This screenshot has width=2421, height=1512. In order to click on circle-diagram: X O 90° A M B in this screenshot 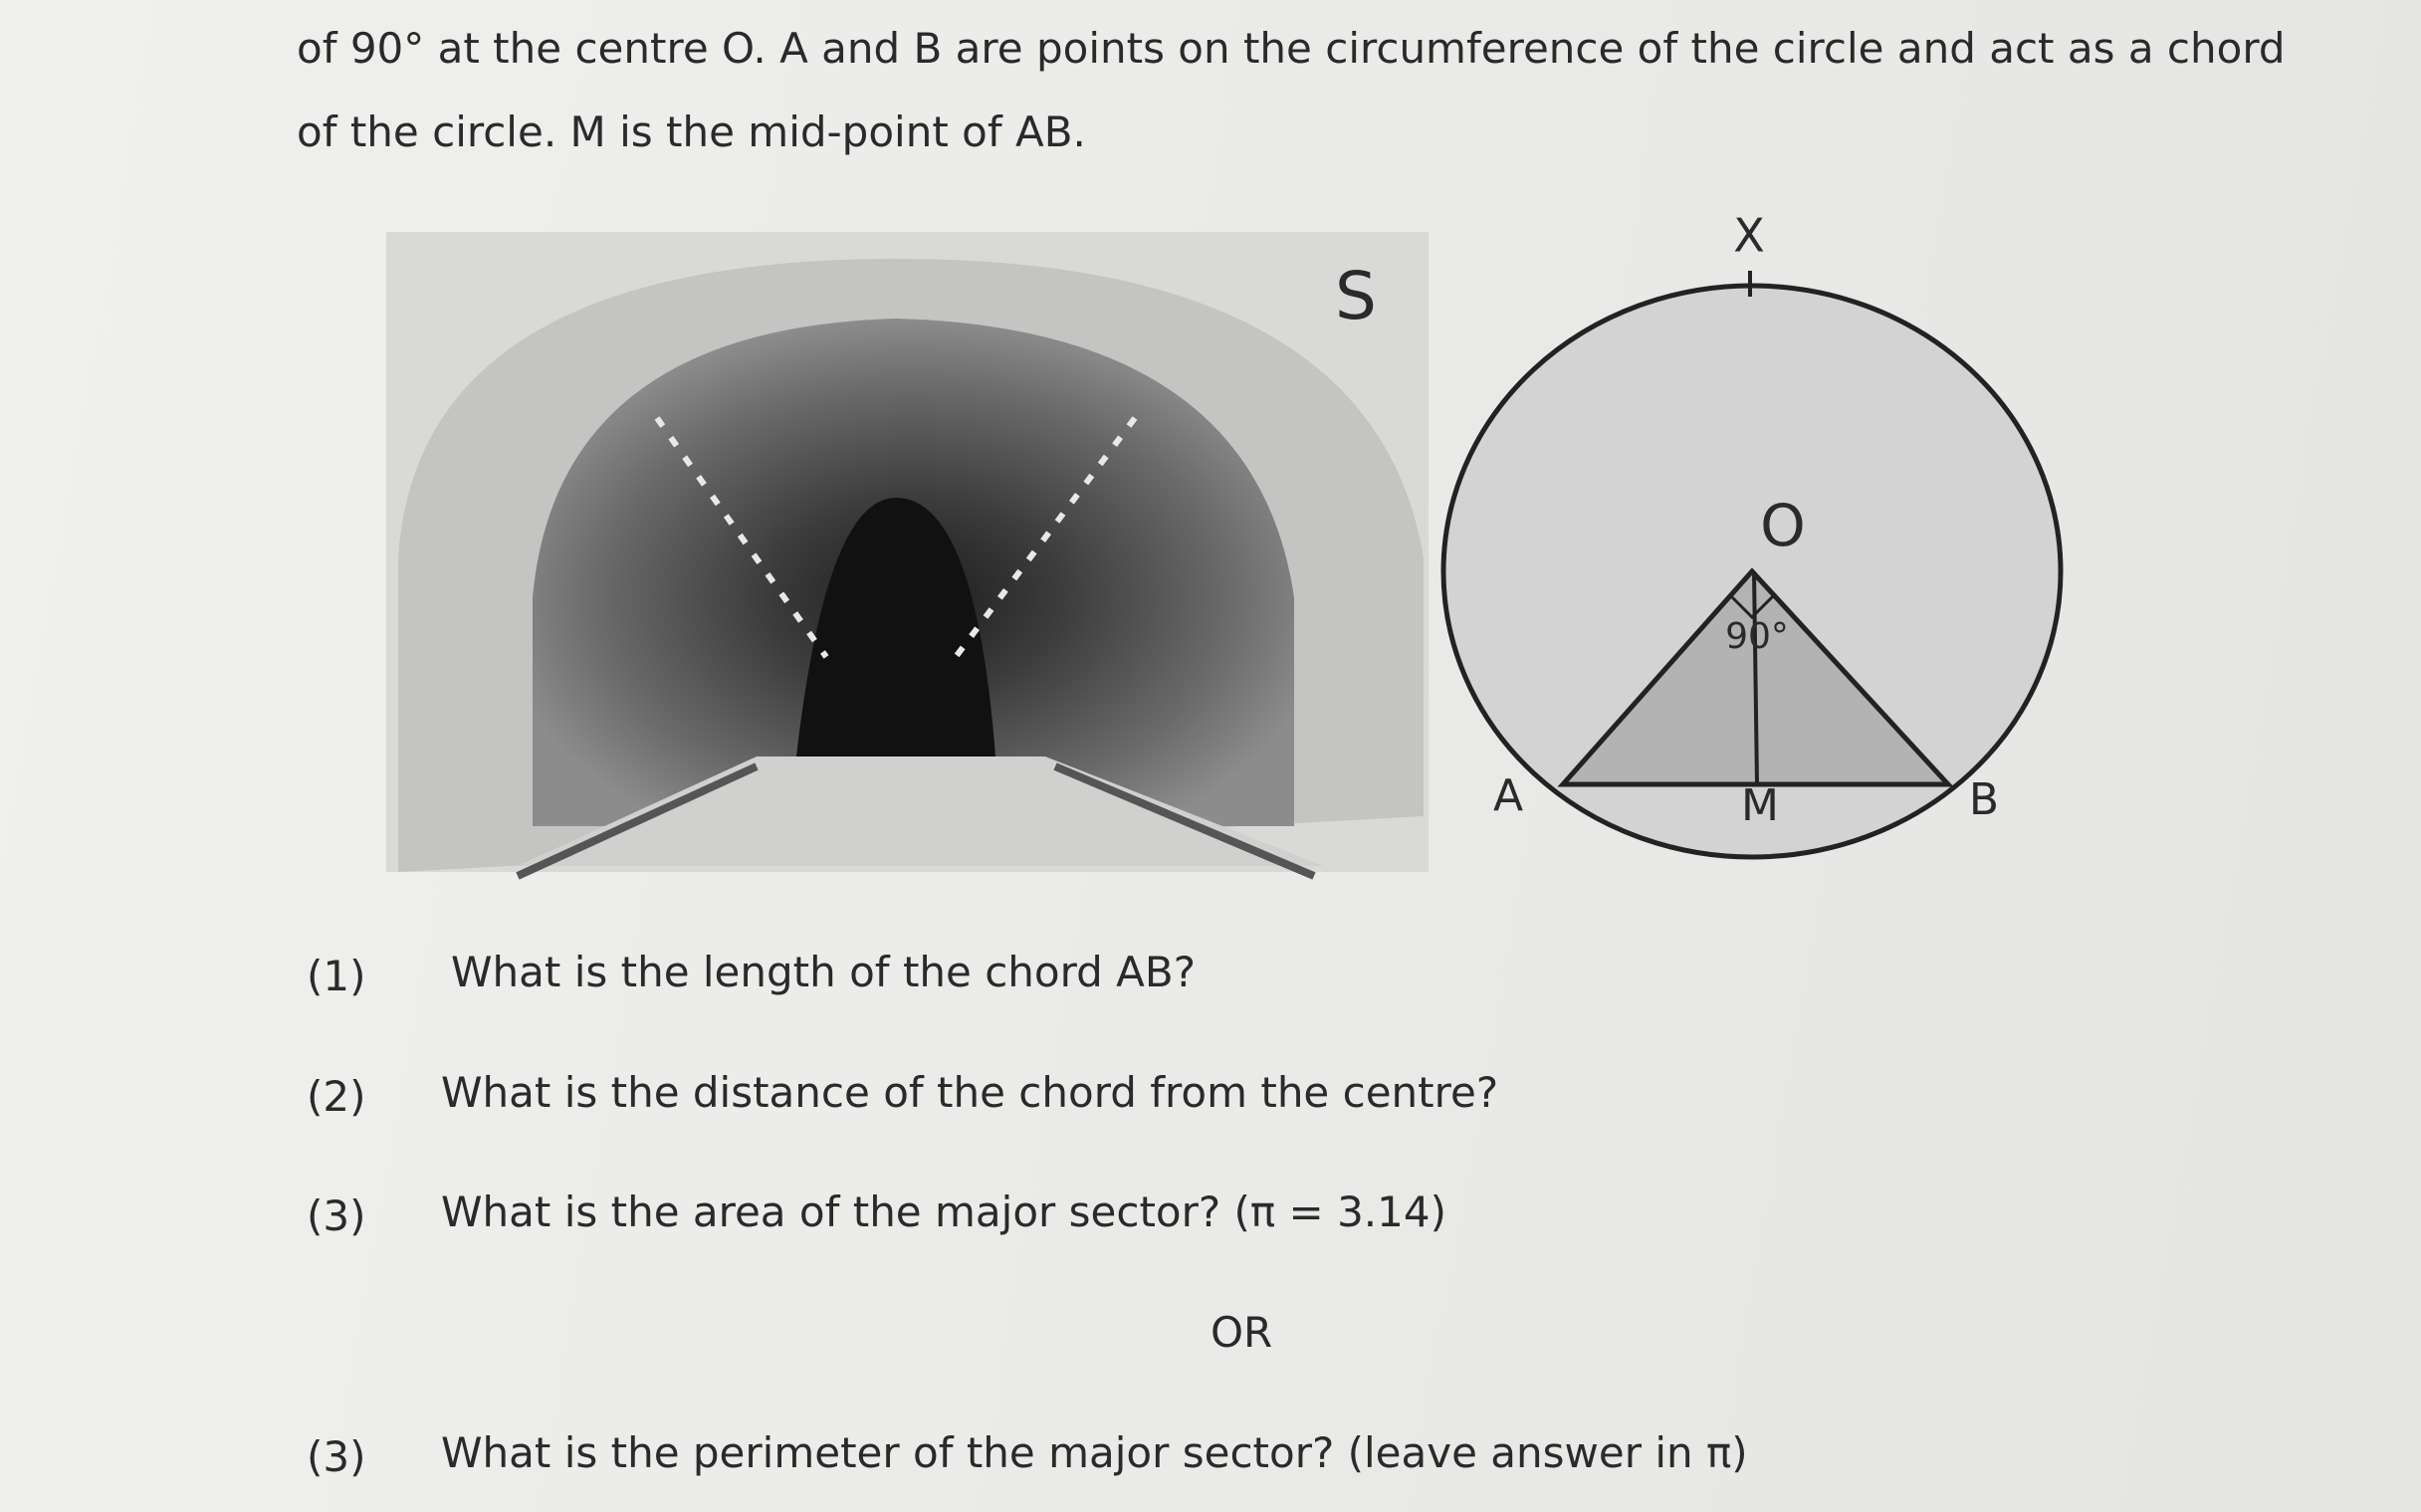, I will do `click(1752, 534)`.